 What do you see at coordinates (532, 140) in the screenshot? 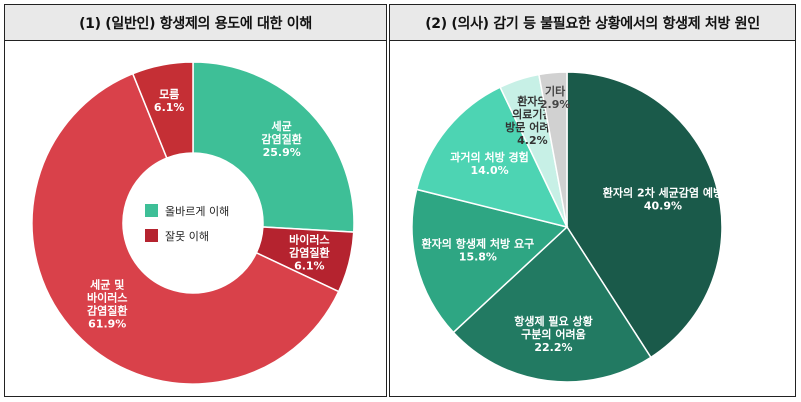
I see `slice-value-label: 4.2%` at bounding box center [532, 140].